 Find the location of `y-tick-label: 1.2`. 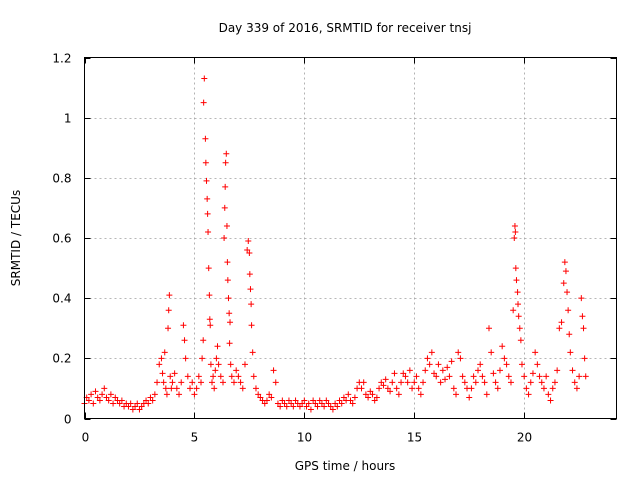

y-tick-label: 1.2 is located at coordinates (61, 59).